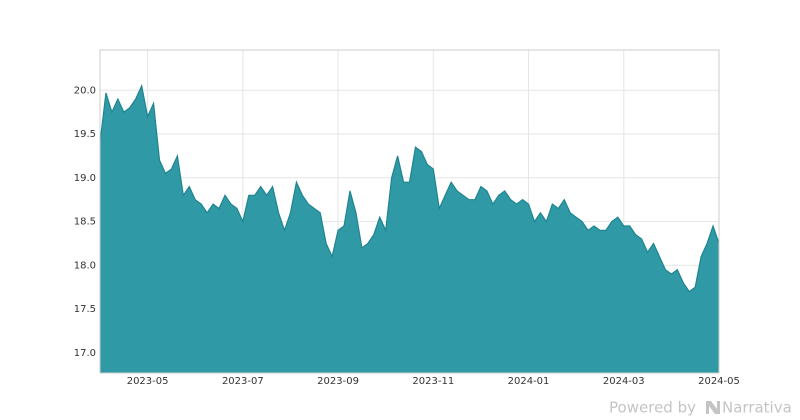 The width and height of the screenshot is (800, 420). What do you see at coordinates (85, 309) in the screenshot?
I see `y-tick-label: 17.5` at bounding box center [85, 309].